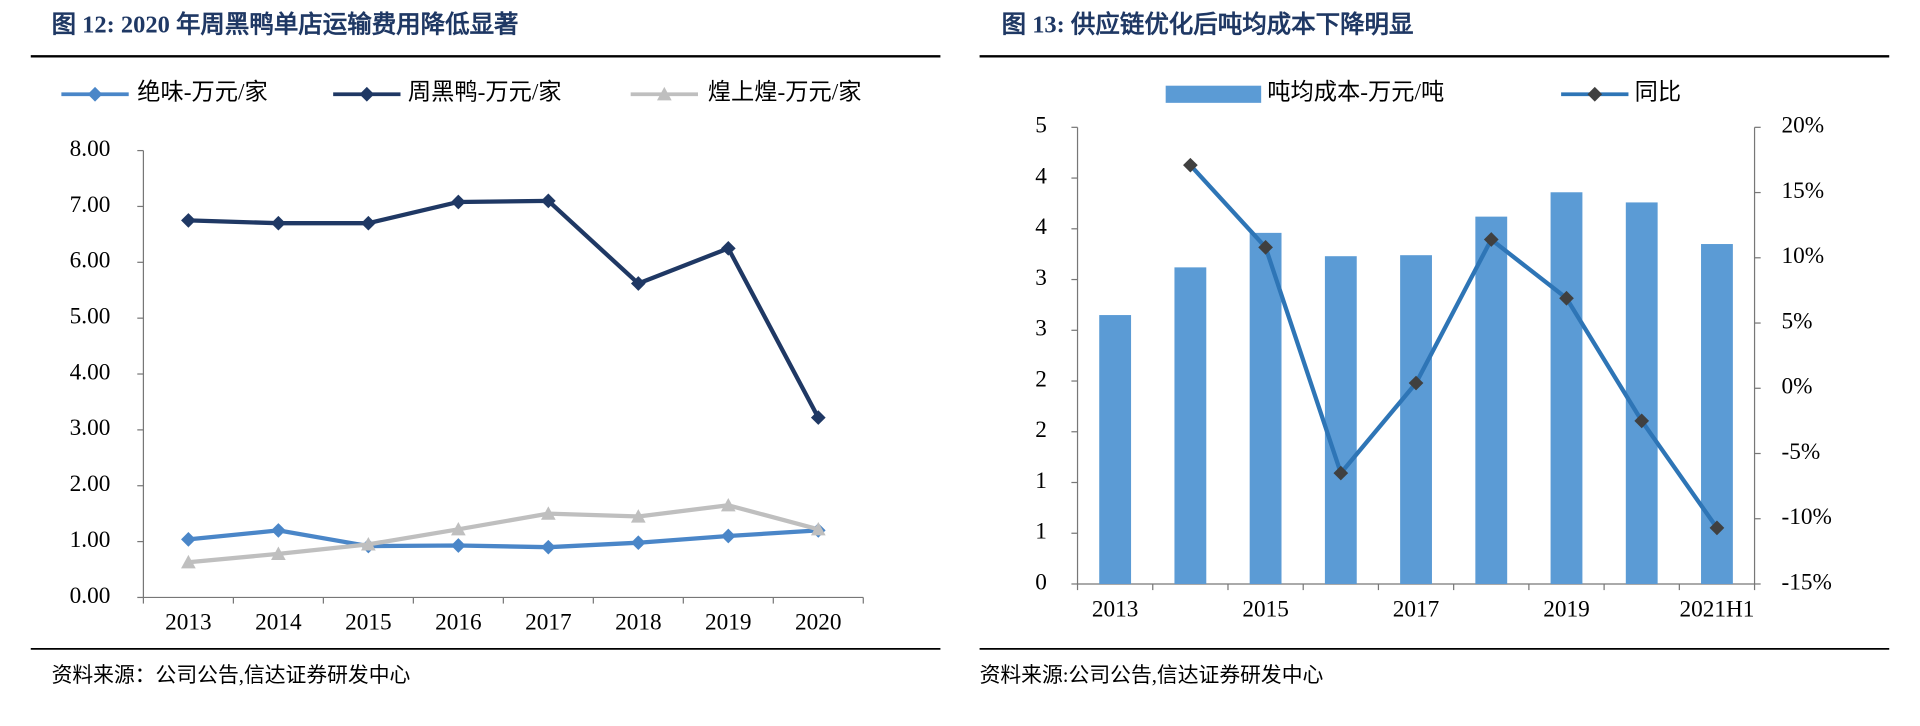 The width and height of the screenshot is (1920, 726). I want to click on legend-label: 同比, so click(1658, 93).